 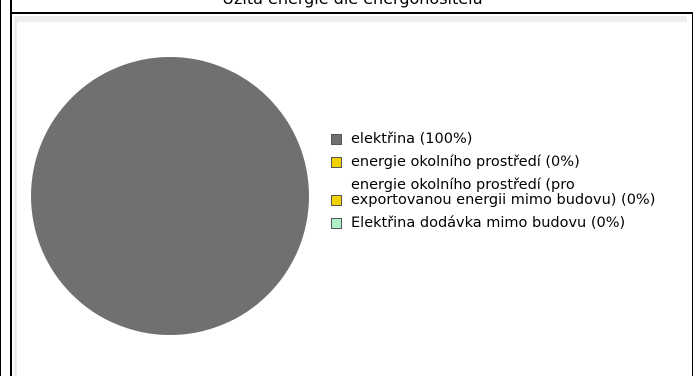 I want to click on left-border, so click(x=11, y=195).